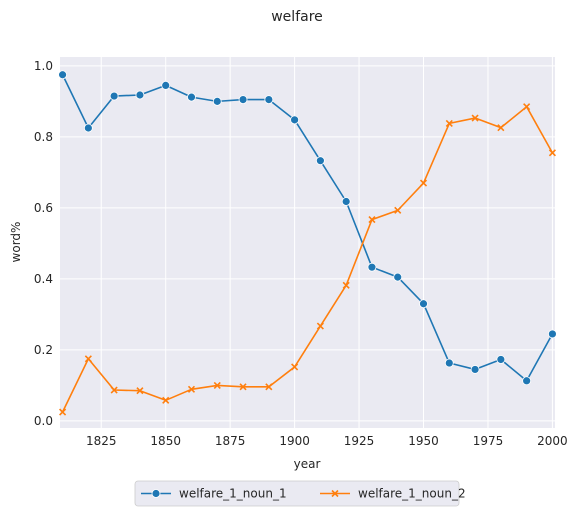 The image size is (575, 515). What do you see at coordinates (297, 17) in the screenshot?
I see `chart-title: welfare` at bounding box center [297, 17].